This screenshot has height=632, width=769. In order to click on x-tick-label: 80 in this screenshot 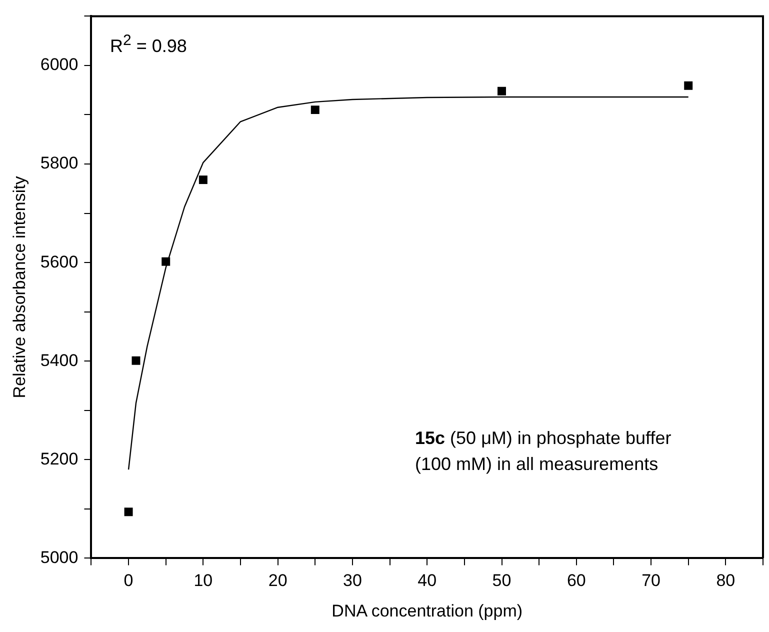, I will do `click(726, 580)`.